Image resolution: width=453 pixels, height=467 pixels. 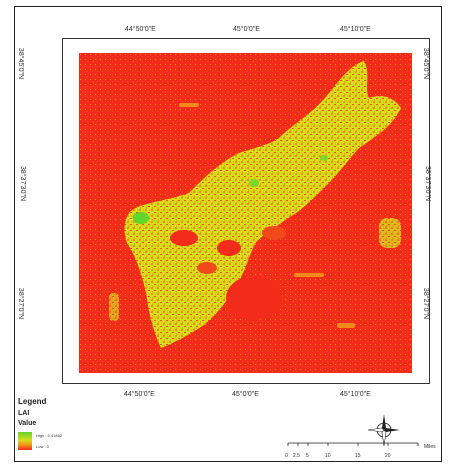 I want to click on bottom-tick-label: 45°10'0"E, so click(x=355, y=394).